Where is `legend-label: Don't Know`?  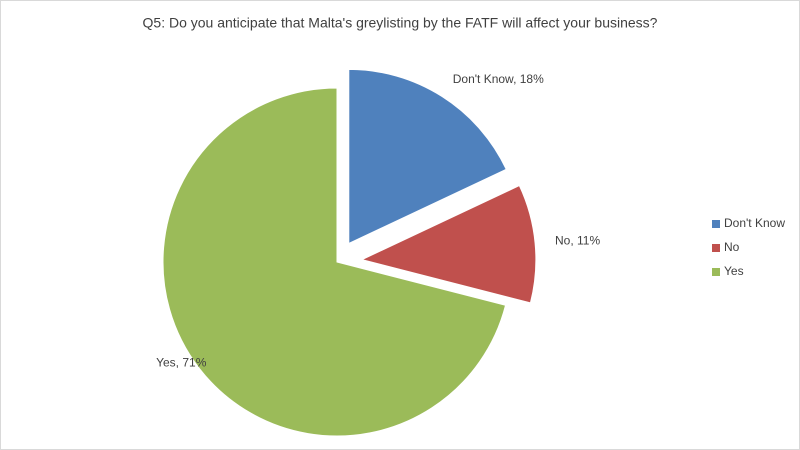 legend-label: Don't Know is located at coordinates (754, 223).